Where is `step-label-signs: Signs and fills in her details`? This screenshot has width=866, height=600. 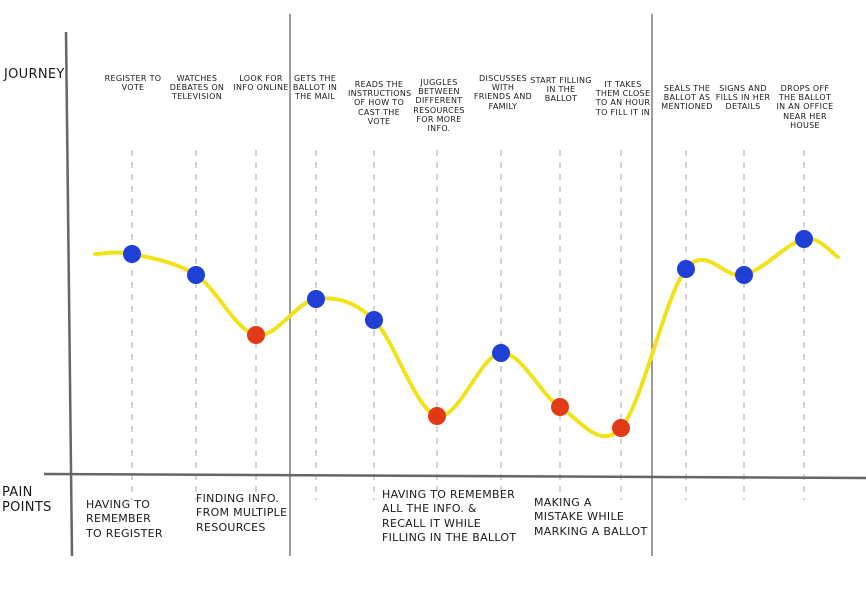 step-label-signs: Signs and fills in her details is located at coordinates (743, 98).